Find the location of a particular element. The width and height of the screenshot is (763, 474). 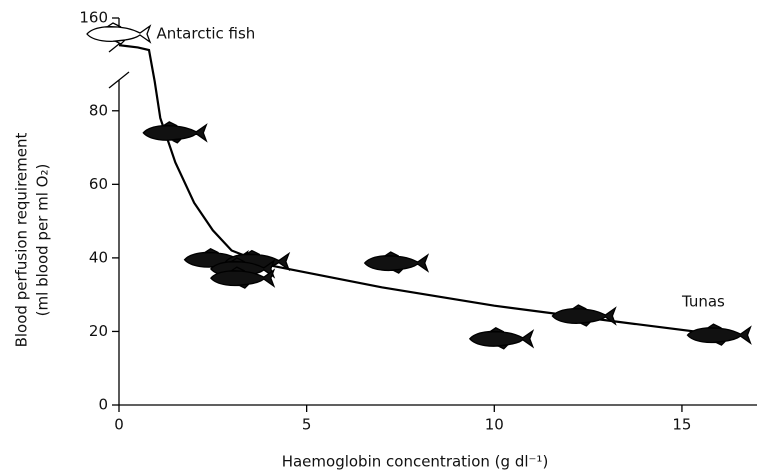

y-tick-label: 40 is located at coordinates (98, 257).